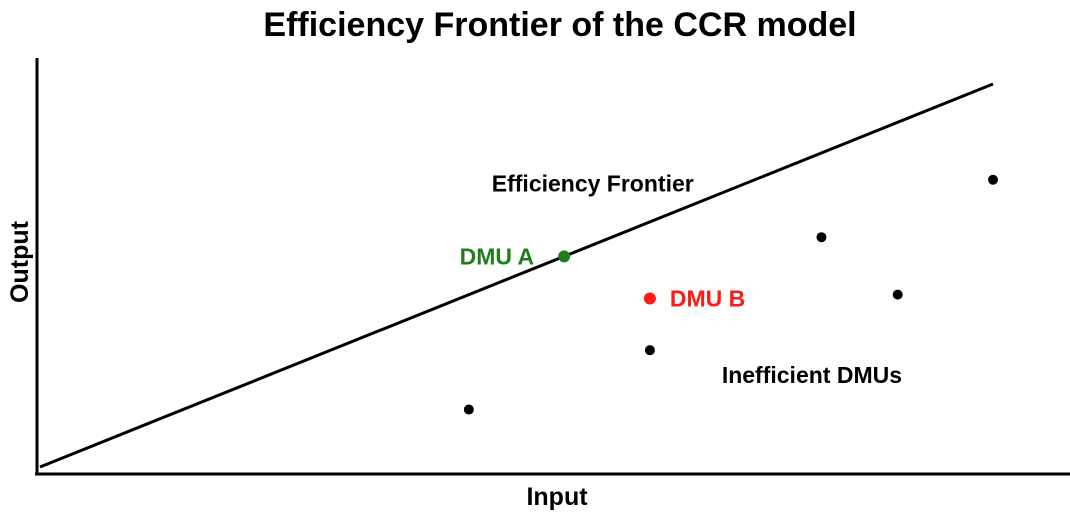 The height and width of the screenshot is (520, 1070). I want to click on dmu-b-point, so click(649, 298).